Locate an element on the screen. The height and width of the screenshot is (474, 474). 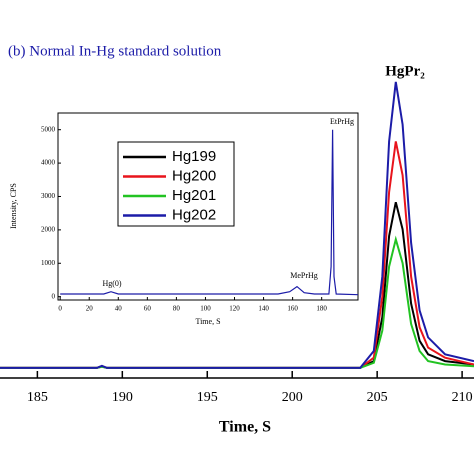
legend-label: Hg202 is located at coordinates (194, 214).